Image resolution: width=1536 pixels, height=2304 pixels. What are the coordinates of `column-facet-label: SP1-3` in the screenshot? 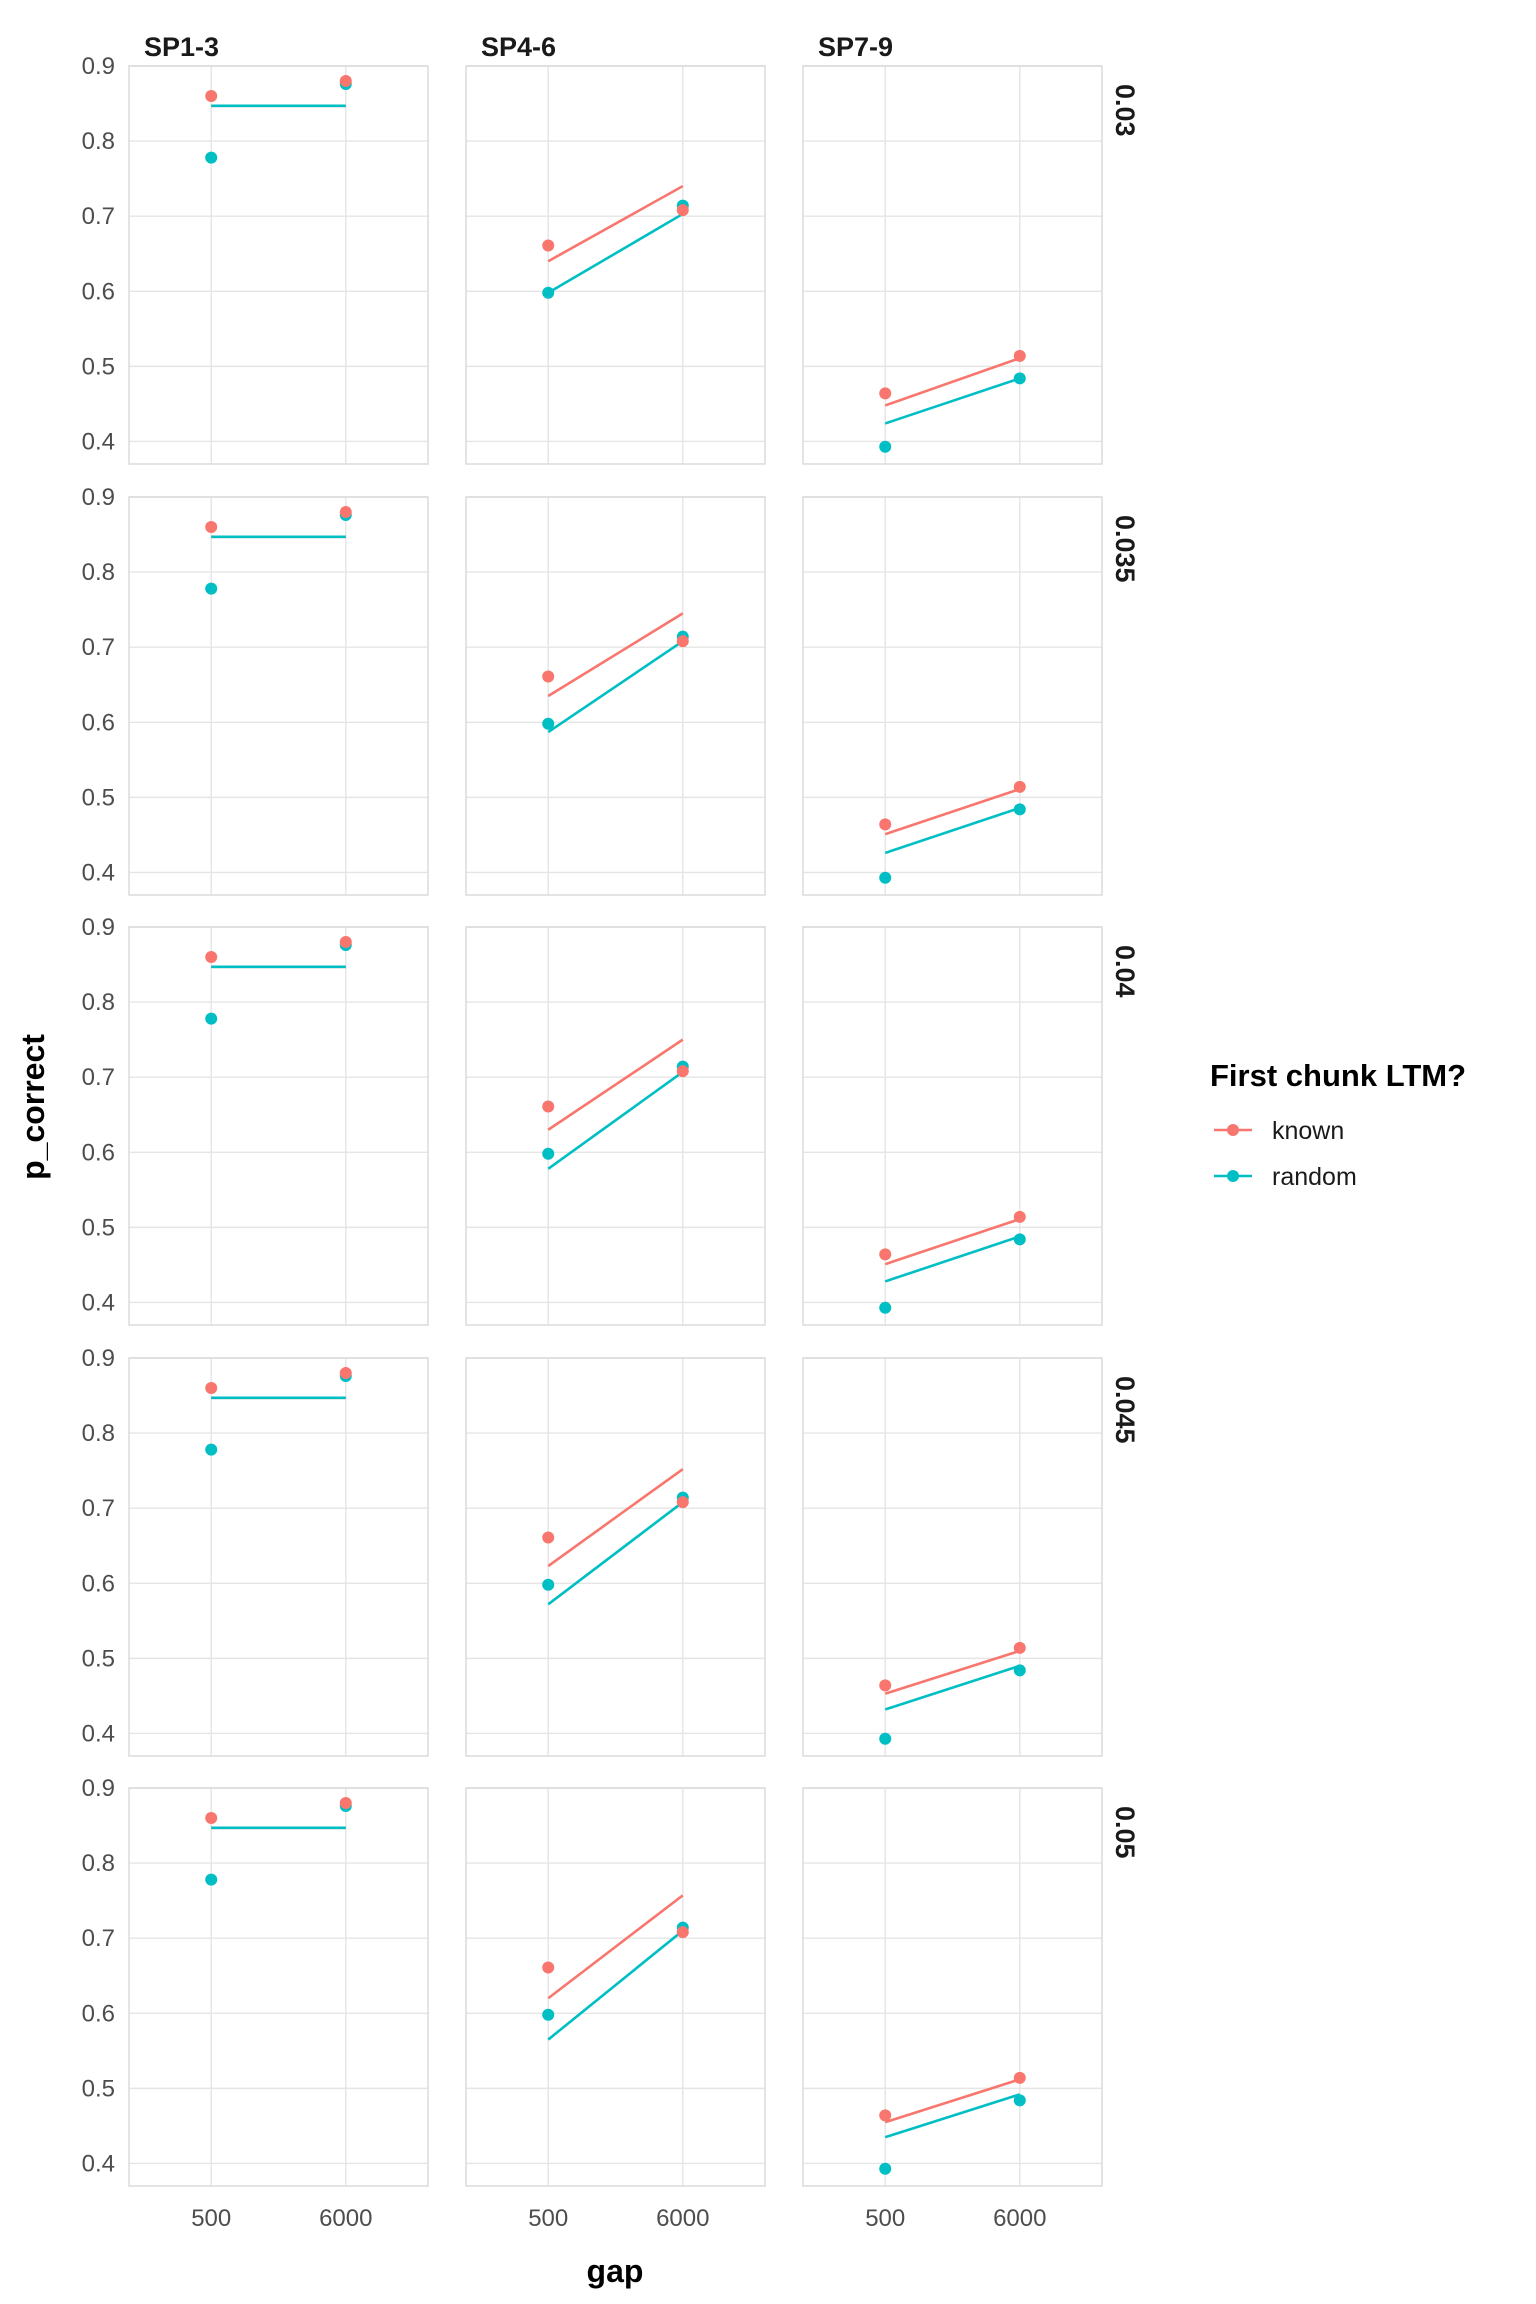 It's located at (181, 47).